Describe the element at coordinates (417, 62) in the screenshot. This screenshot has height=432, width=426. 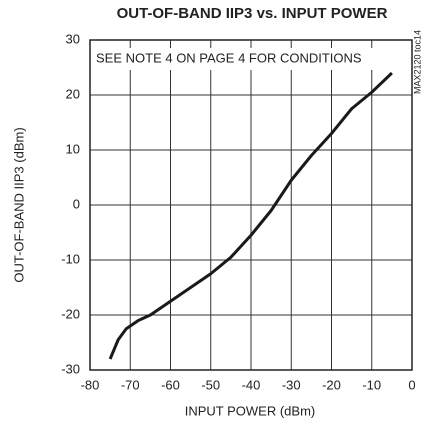
I see `side-note: MAX2120 toc14` at that location.